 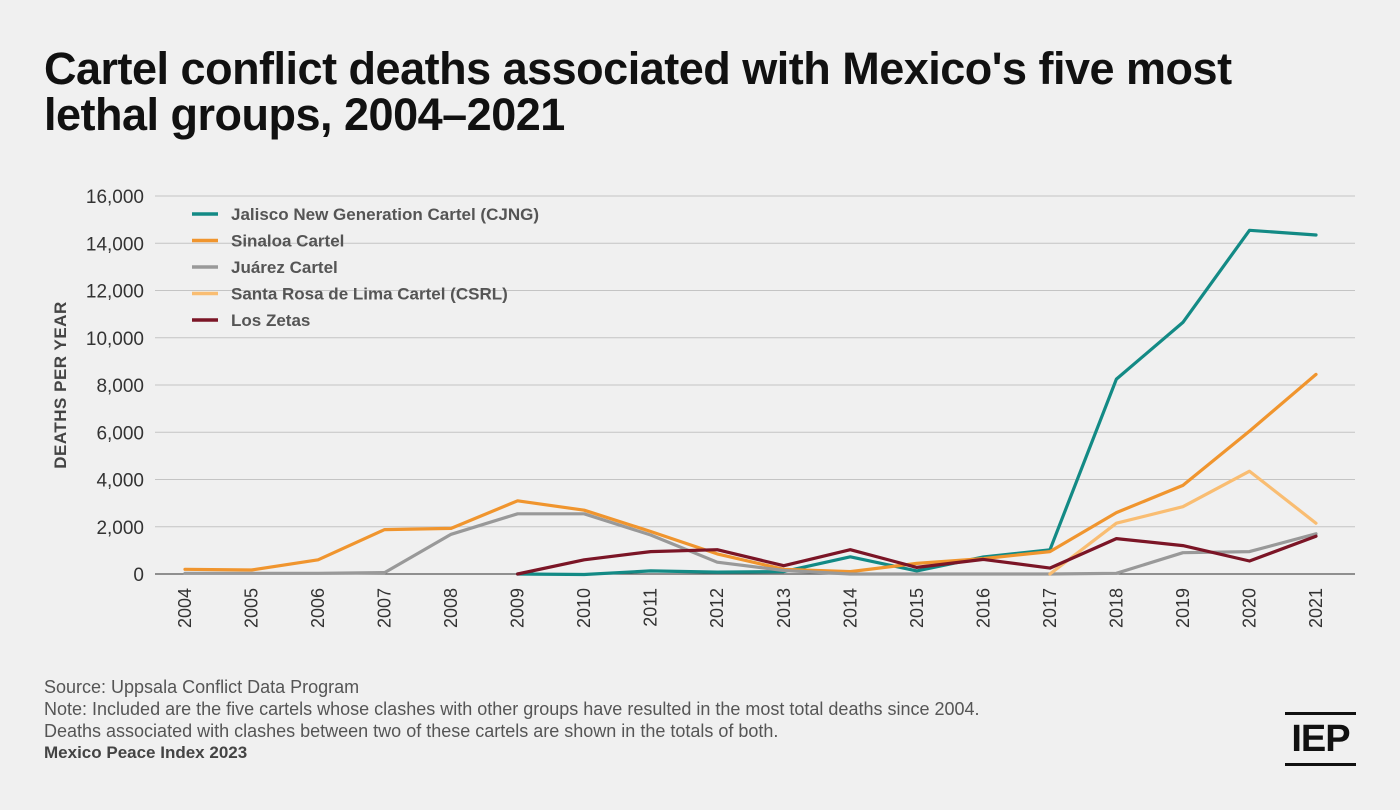 What do you see at coordinates (115, 292) in the screenshot?
I see `y-tick-label: 12,000` at bounding box center [115, 292].